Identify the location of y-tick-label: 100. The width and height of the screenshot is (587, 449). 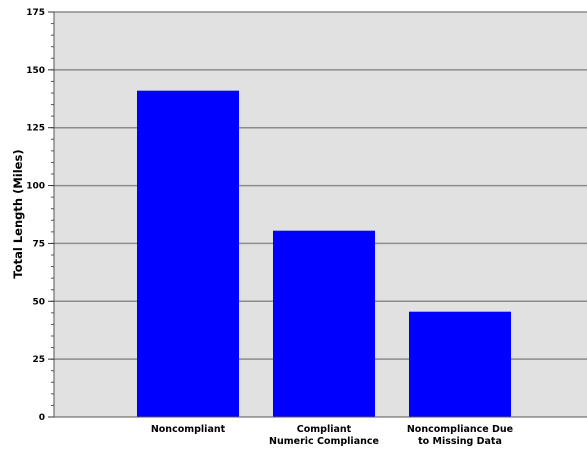
(35, 187).